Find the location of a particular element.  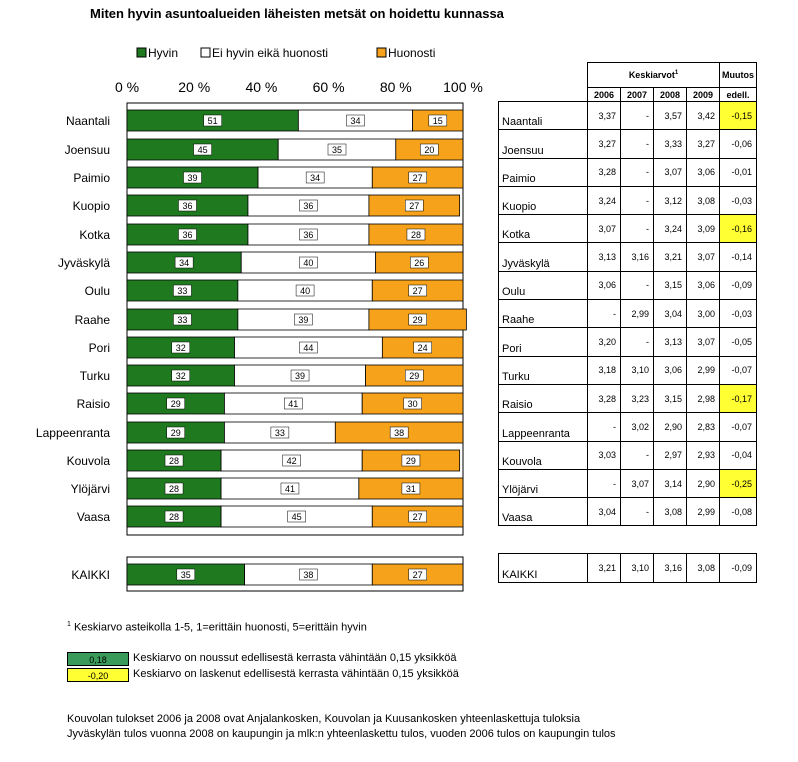

row-value: 2,93 is located at coordinates (703, 455).